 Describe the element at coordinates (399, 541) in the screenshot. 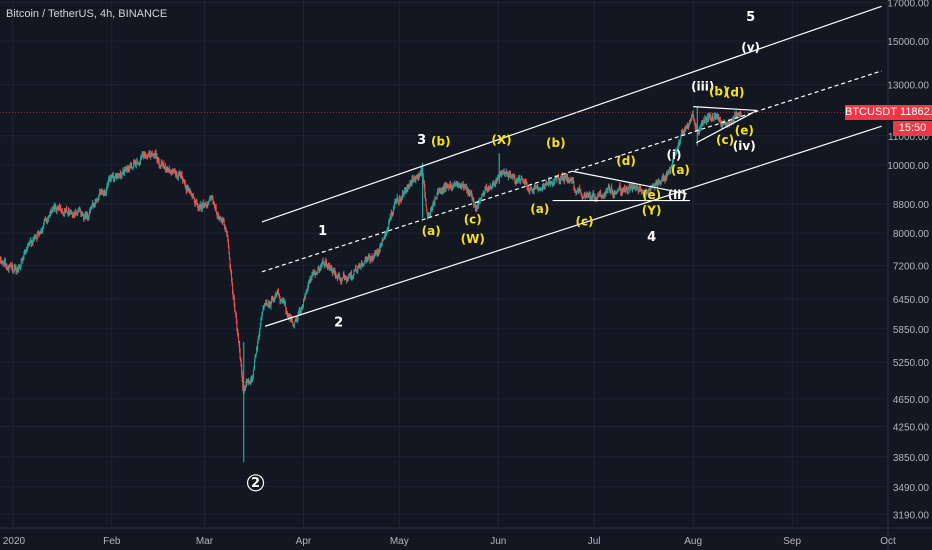

I see `x-tick-label: May` at that location.